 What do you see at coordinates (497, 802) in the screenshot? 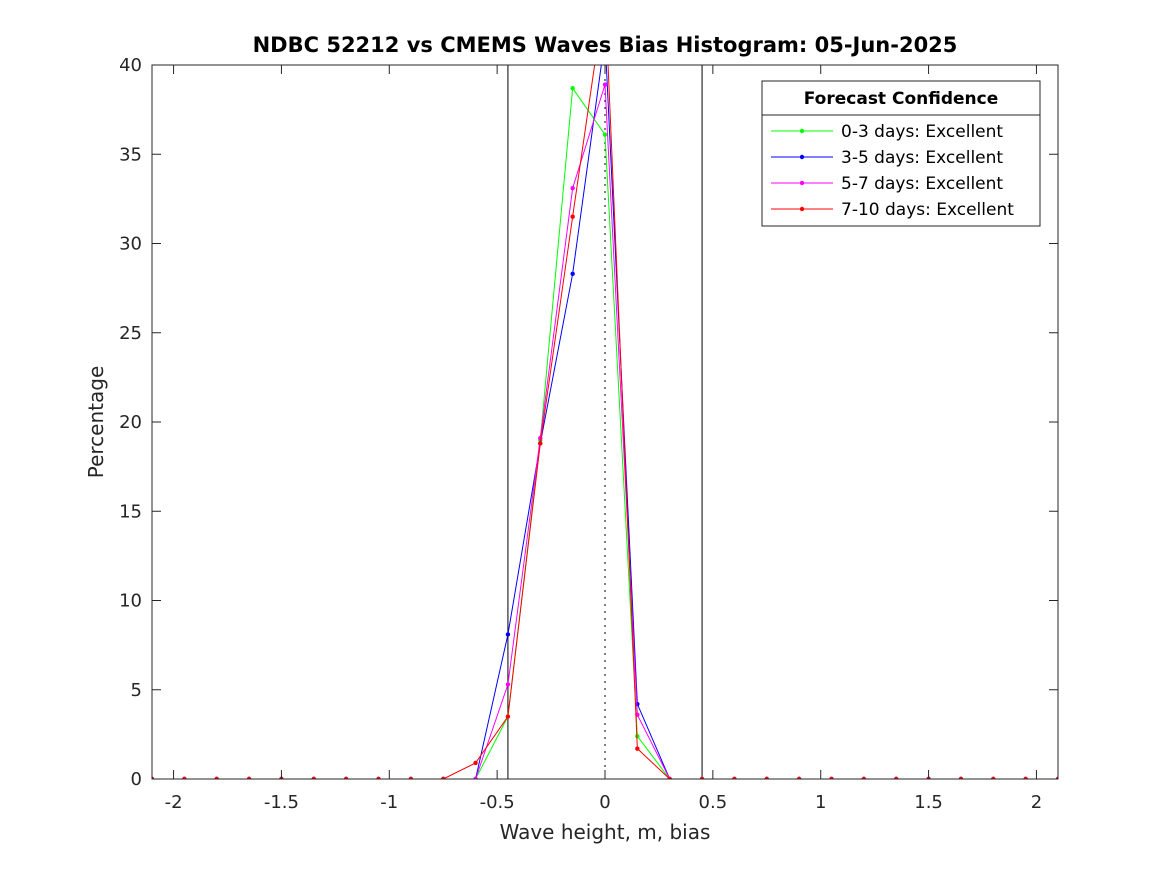
I see `x-tick-label: -0.5` at bounding box center [497, 802].